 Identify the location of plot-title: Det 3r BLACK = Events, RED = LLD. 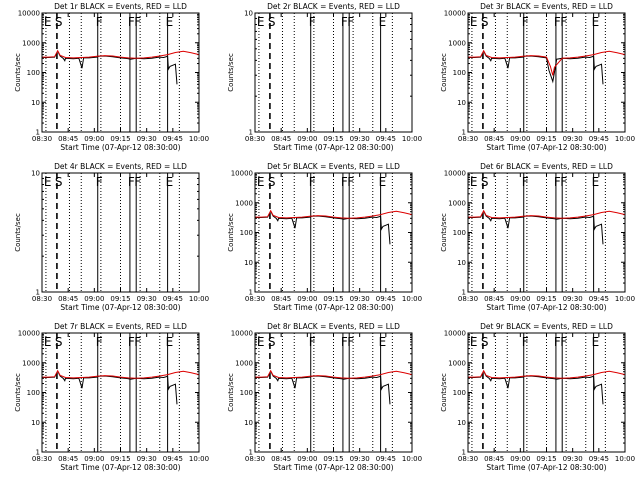
(546, 6).